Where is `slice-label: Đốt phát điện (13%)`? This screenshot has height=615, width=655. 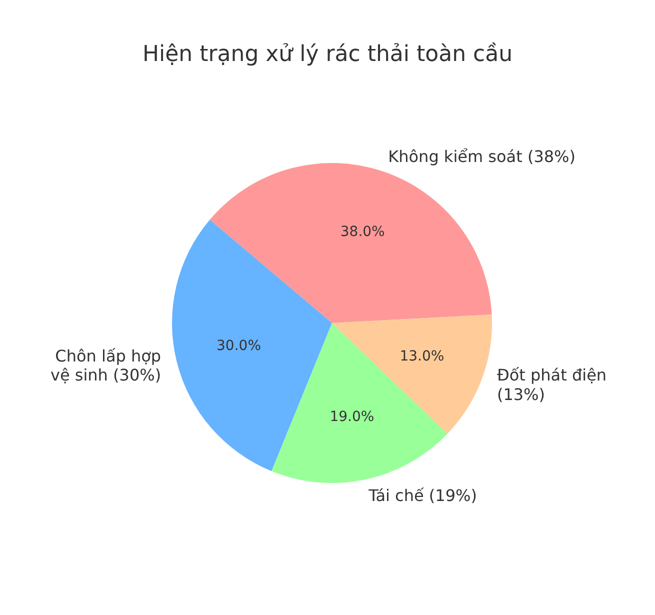
slice-label: Đốt phát điện (13%) is located at coordinates (551, 384).